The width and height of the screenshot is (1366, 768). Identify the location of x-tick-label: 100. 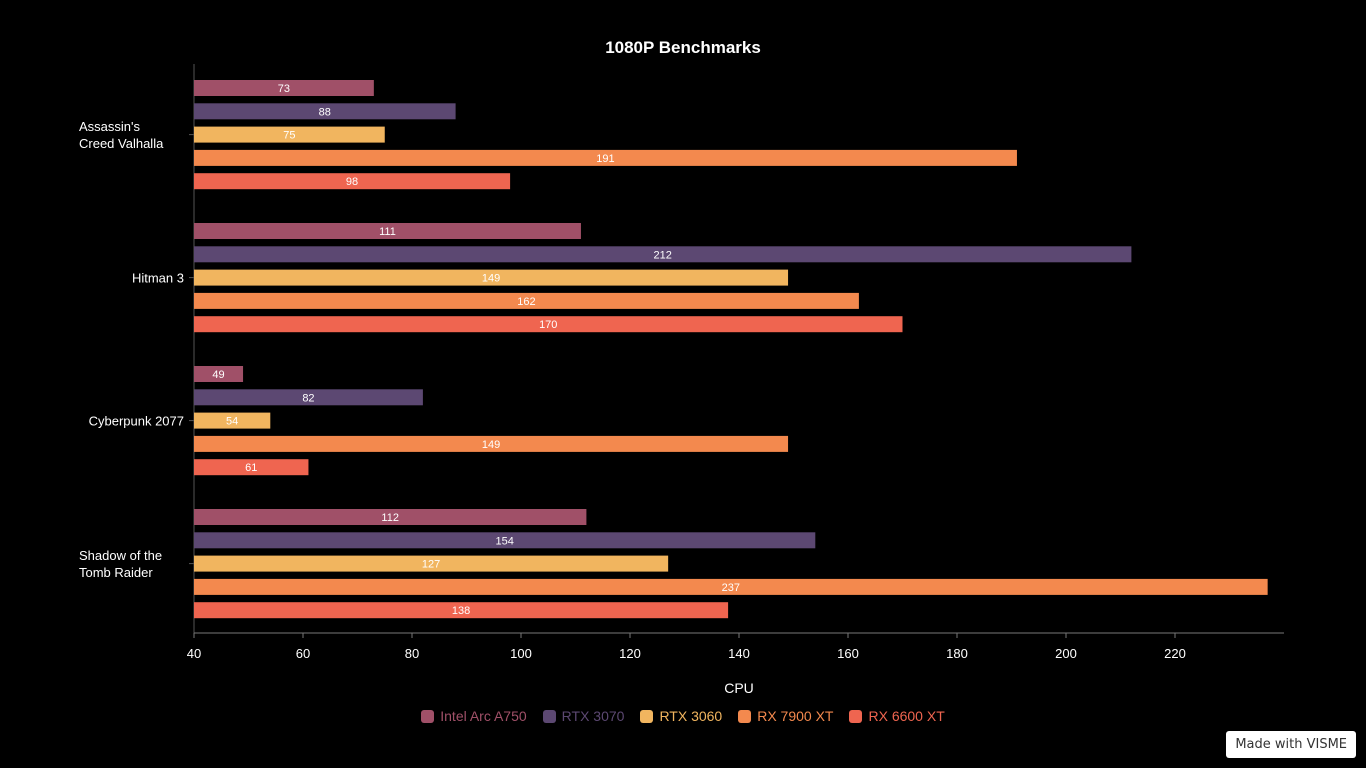
(521, 653).